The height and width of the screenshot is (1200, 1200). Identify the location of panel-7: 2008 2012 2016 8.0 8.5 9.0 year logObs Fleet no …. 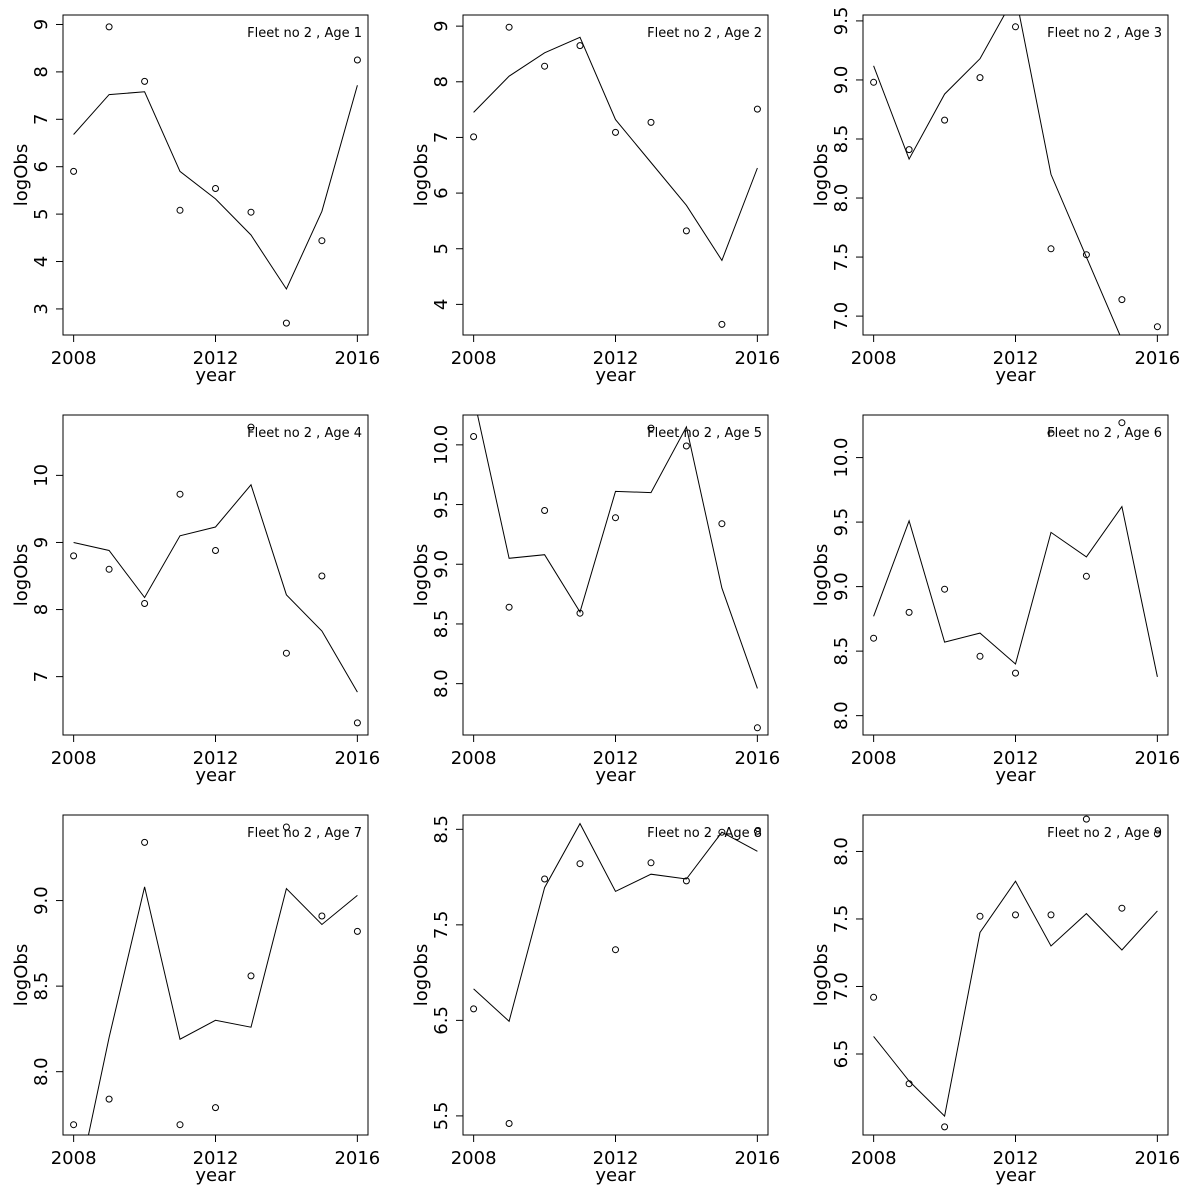
(195, 1000).